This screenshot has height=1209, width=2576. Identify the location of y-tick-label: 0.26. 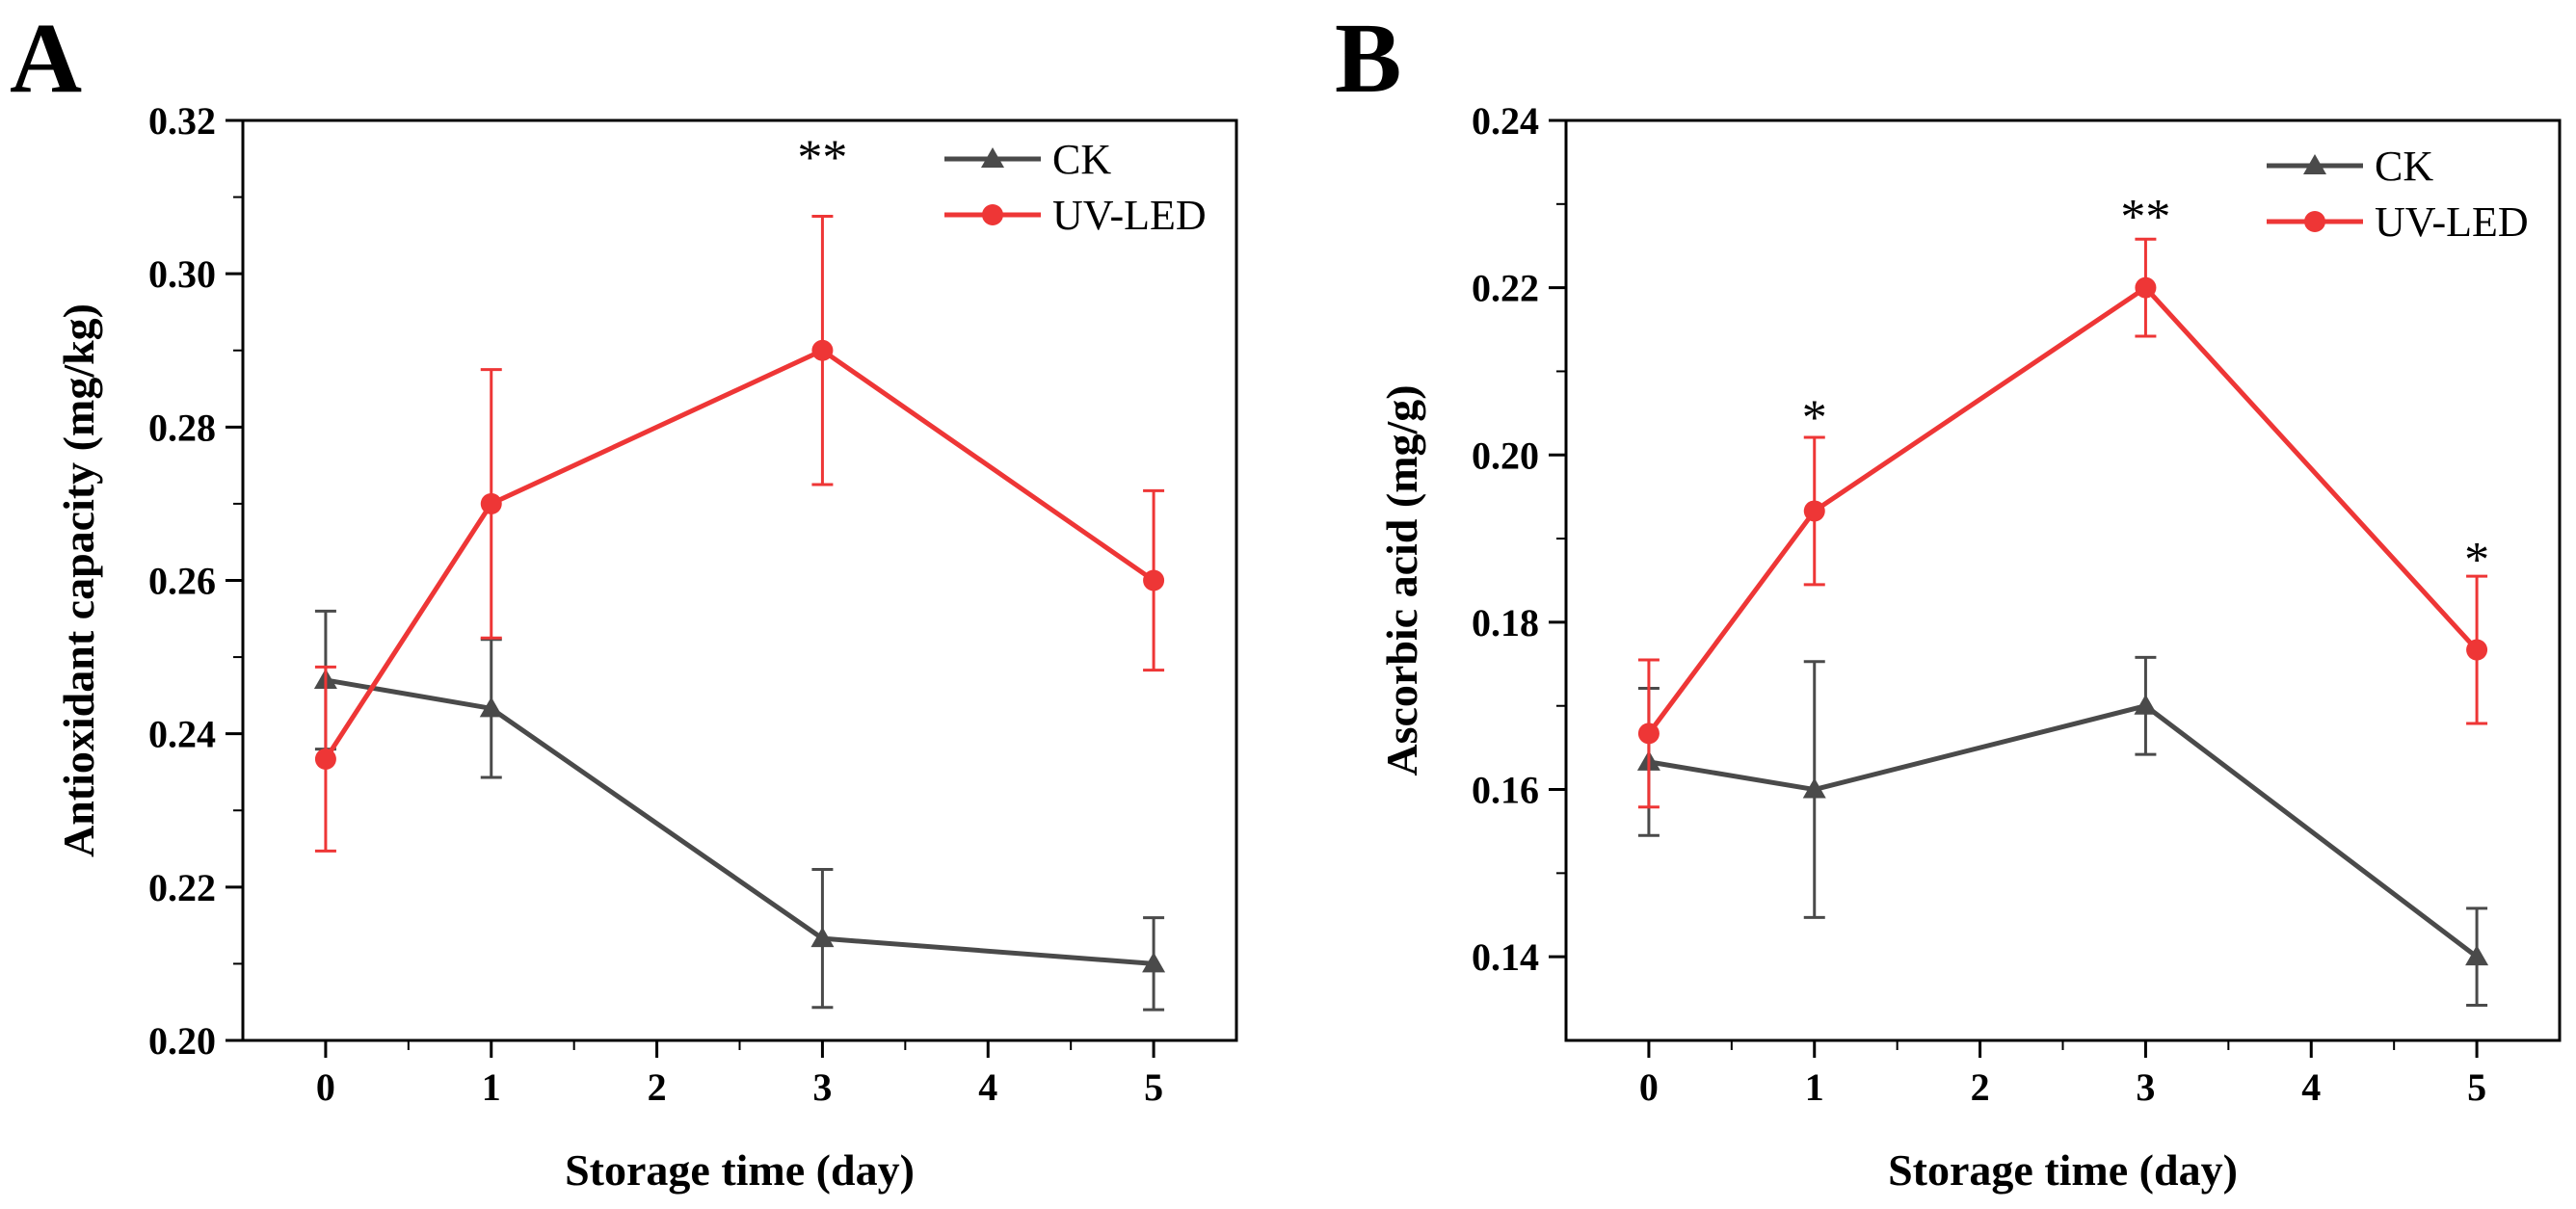
(182, 581).